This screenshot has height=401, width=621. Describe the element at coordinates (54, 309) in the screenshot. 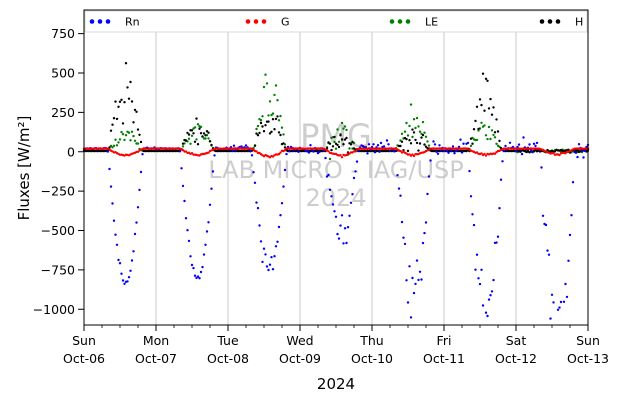

I see `y-tick-label: −1000` at that location.